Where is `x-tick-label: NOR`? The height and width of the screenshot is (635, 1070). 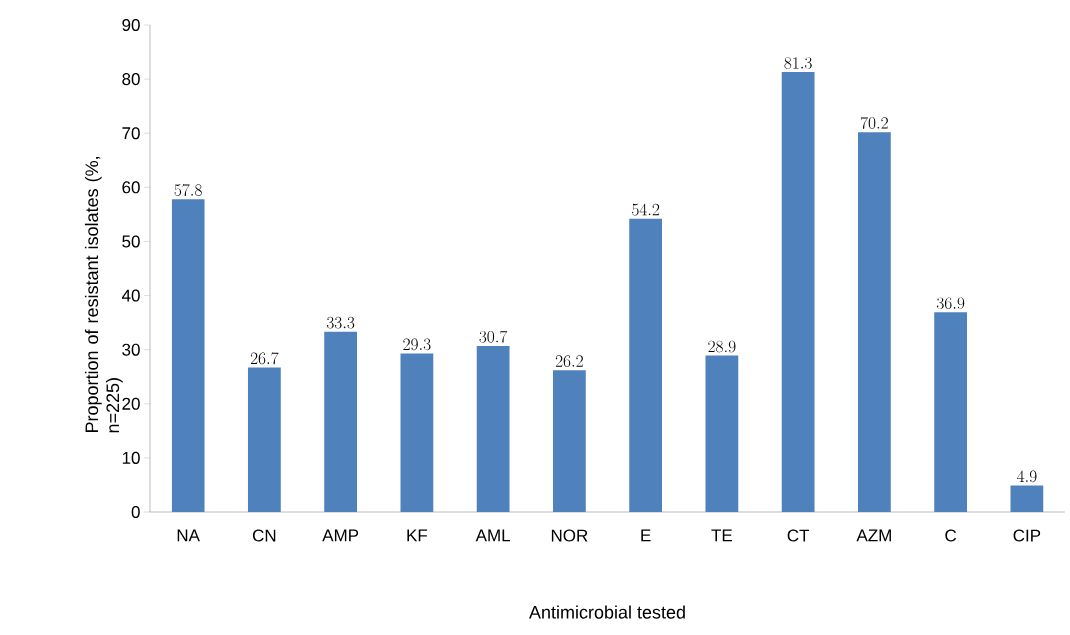
x-tick-label: NOR is located at coordinates (569, 535).